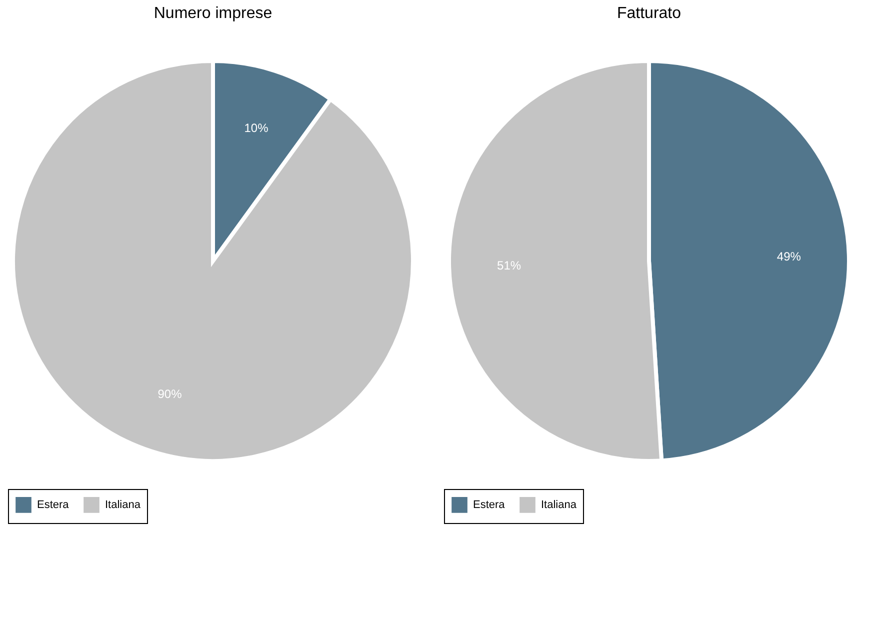  Describe the element at coordinates (649, 13) in the screenshot. I see `chart-title: Fatturato` at that location.